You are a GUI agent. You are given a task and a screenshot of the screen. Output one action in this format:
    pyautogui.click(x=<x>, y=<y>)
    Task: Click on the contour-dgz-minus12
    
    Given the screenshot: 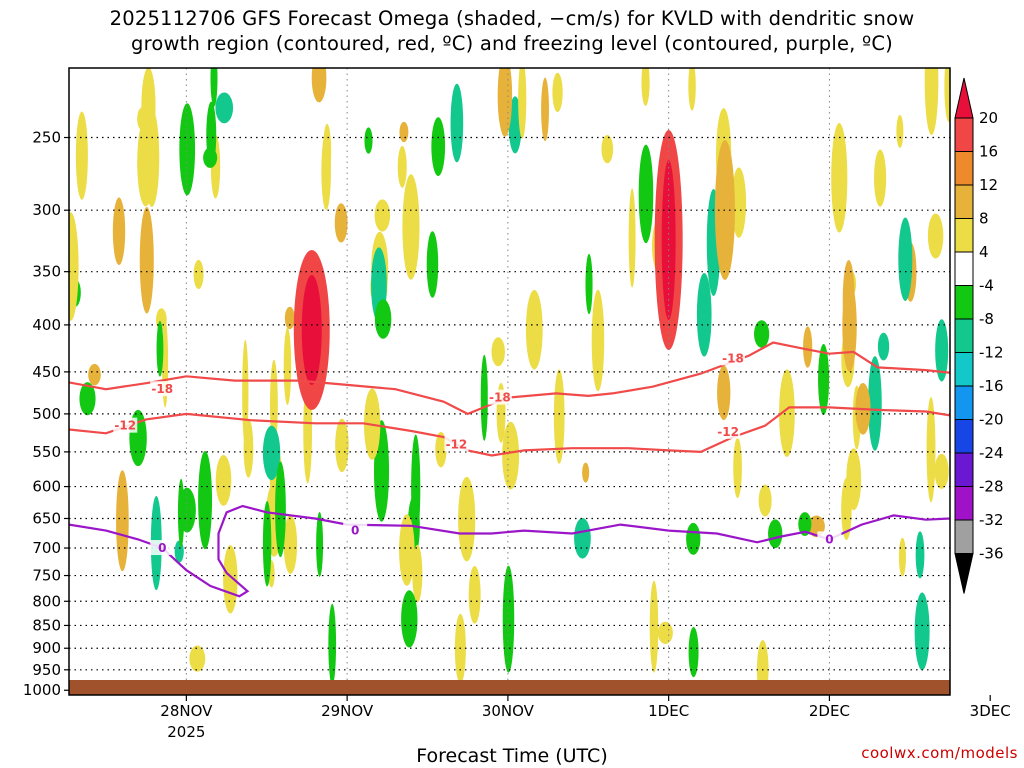 What is the action you would take?
    pyautogui.click(x=509, y=431)
    